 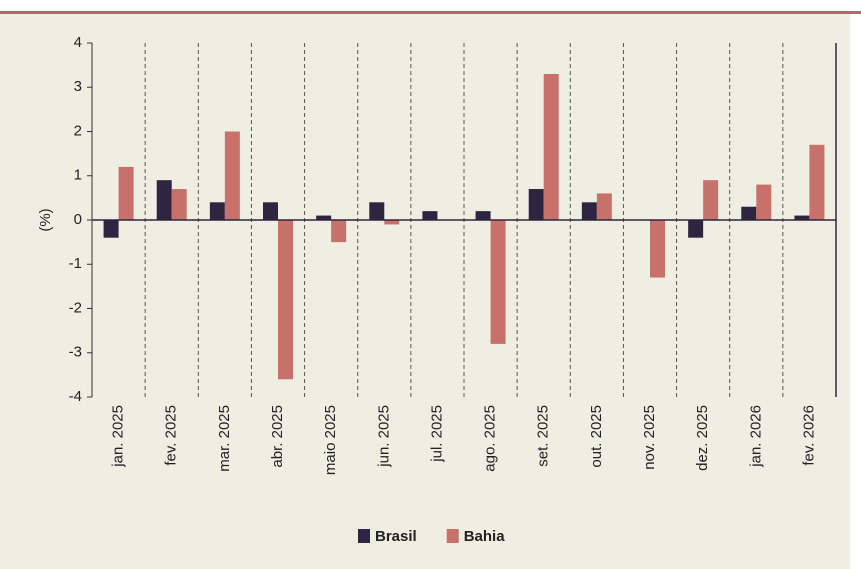 I want to click on y-tick-label: 1, so click(x=78, y=175).